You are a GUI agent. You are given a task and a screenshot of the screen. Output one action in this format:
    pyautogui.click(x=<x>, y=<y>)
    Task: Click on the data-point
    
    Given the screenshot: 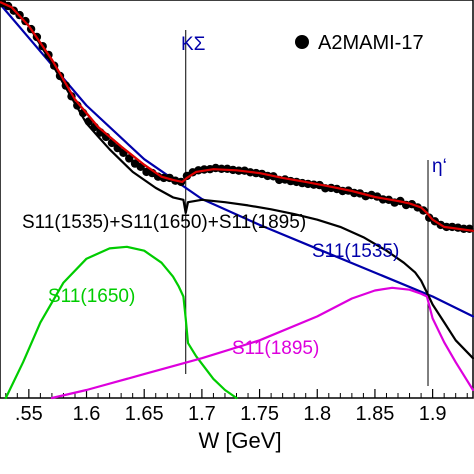 What is the action you would take?
    pyautogui.click(x=129, y=158)
    